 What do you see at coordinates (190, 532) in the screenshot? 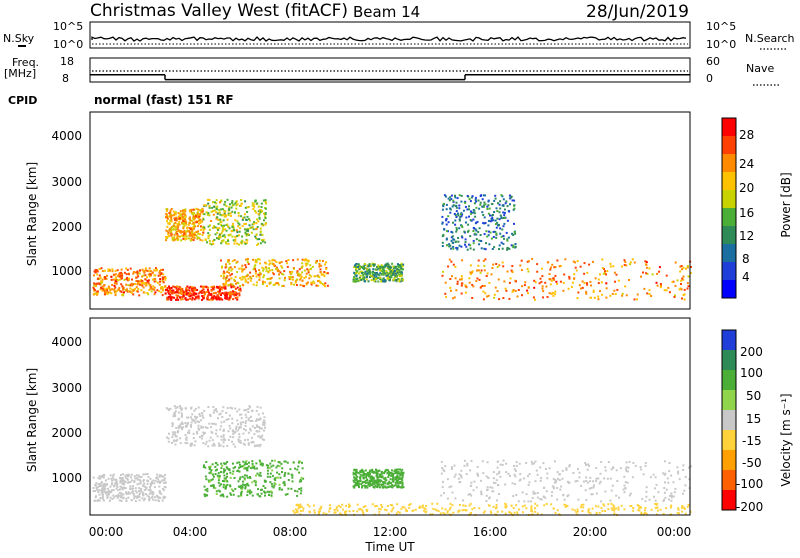
I see `x-tick-1: 04:00` at bounding box center [190, 532].